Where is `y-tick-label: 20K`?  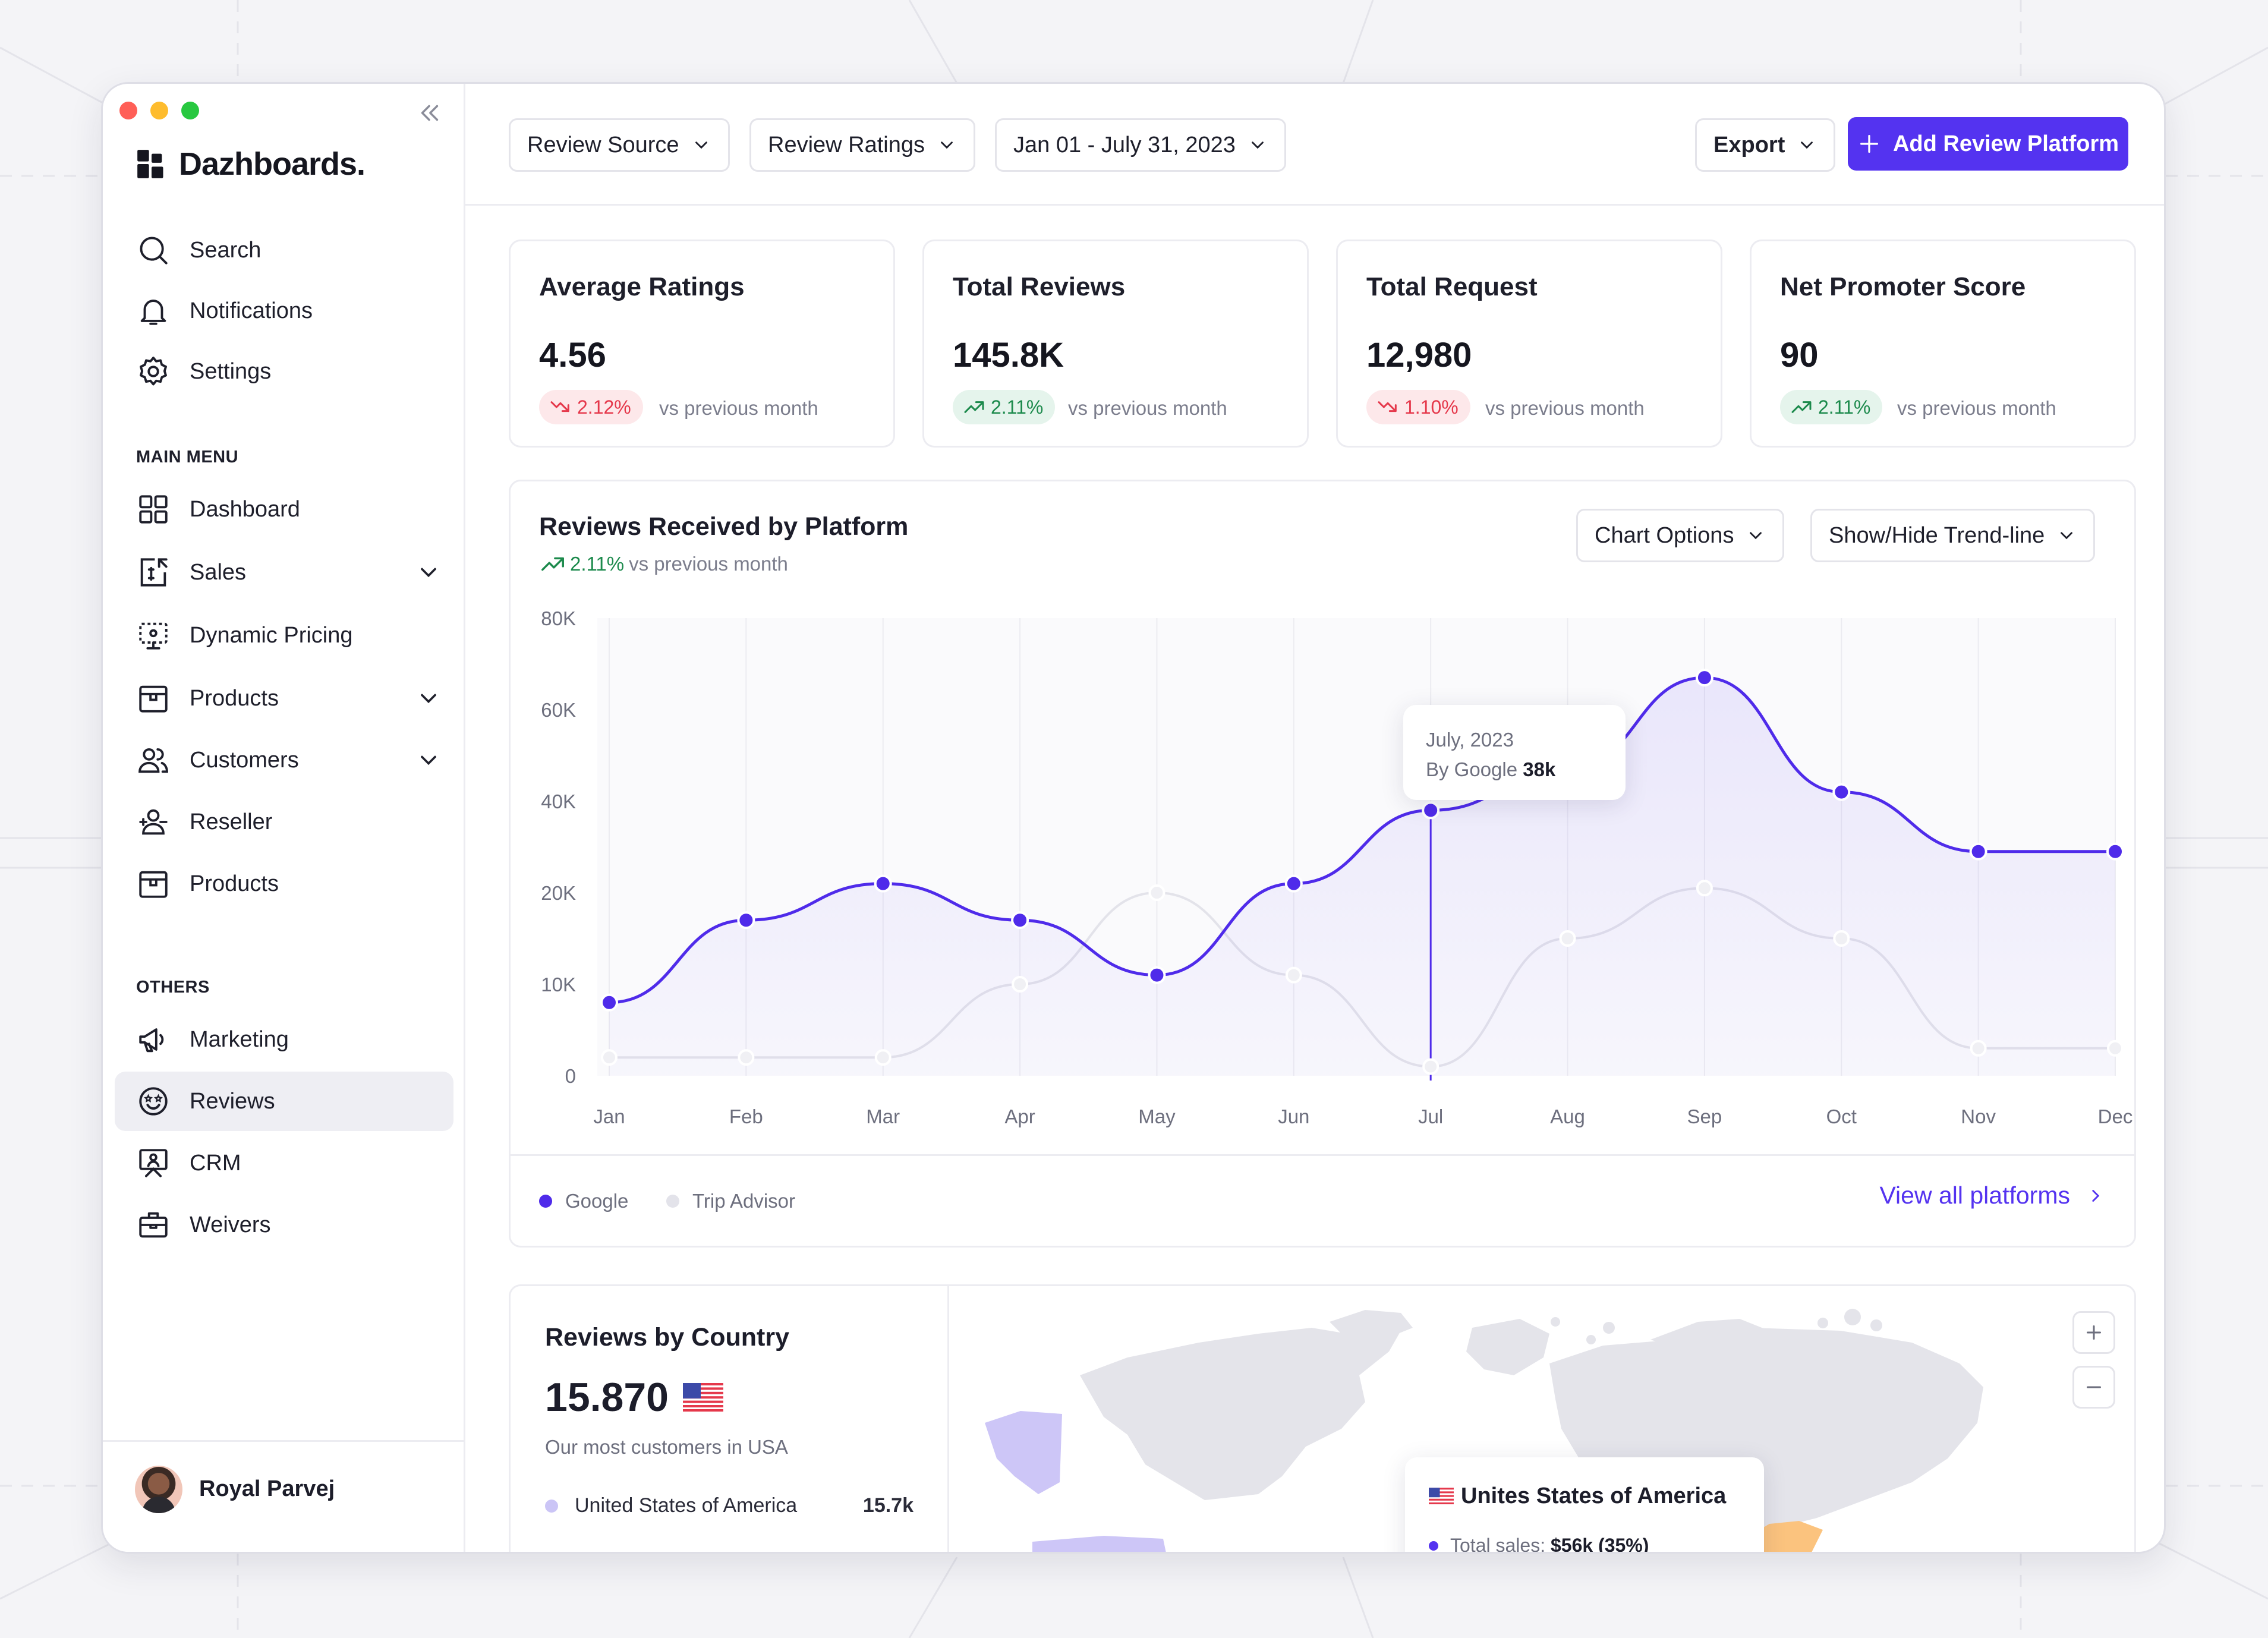
y-tick-label: 20K is located at coordinates (558, 893).